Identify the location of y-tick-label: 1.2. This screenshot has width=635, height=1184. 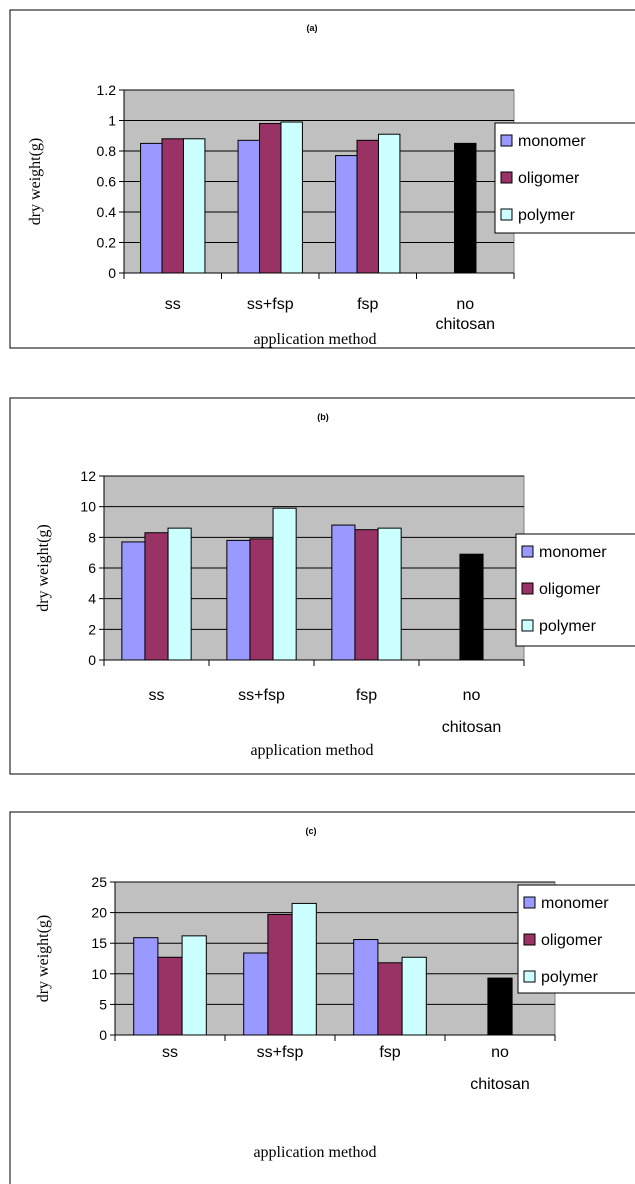
(107, 90).